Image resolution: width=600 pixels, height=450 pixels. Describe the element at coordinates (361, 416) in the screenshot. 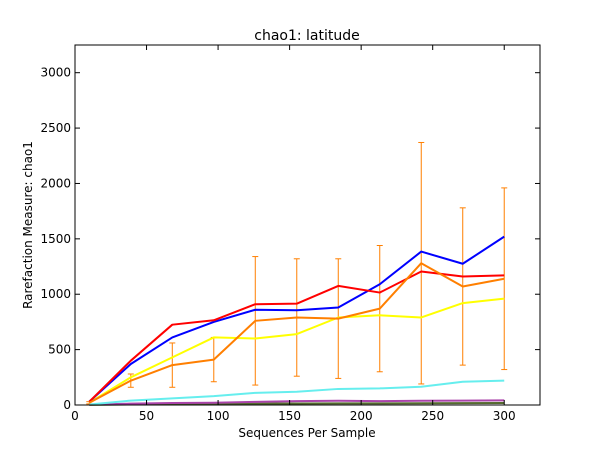

I see `x-tick-label: 200` at that location.